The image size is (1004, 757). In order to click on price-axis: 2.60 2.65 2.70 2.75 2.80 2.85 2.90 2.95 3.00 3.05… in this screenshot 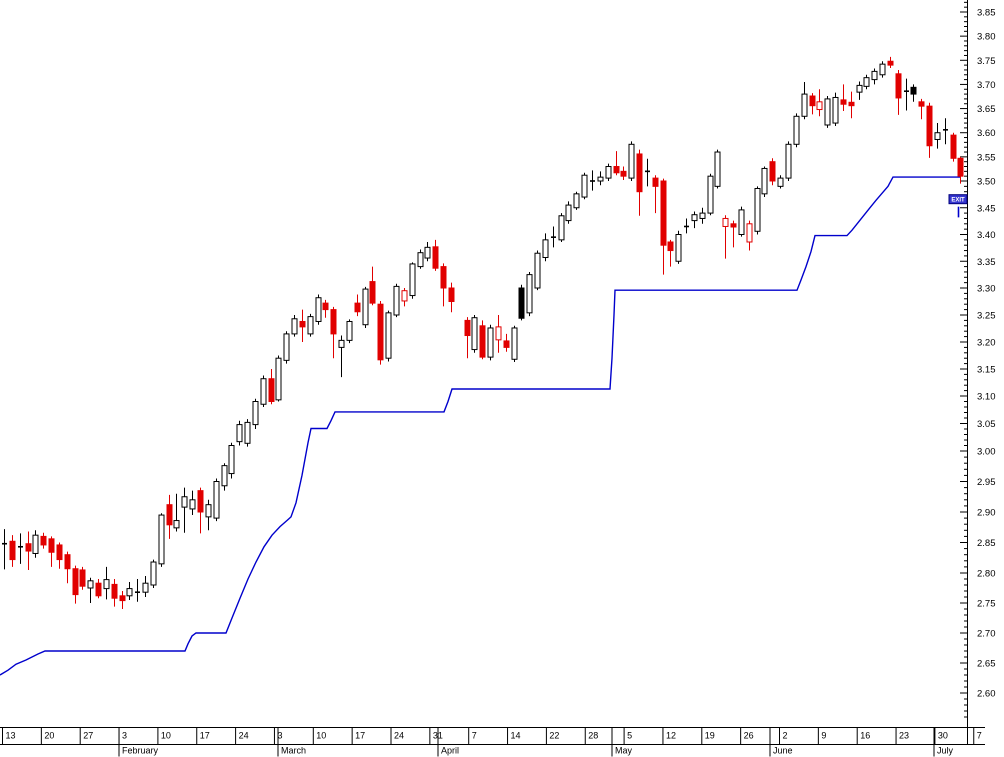, I will do `click(978, 372)`.